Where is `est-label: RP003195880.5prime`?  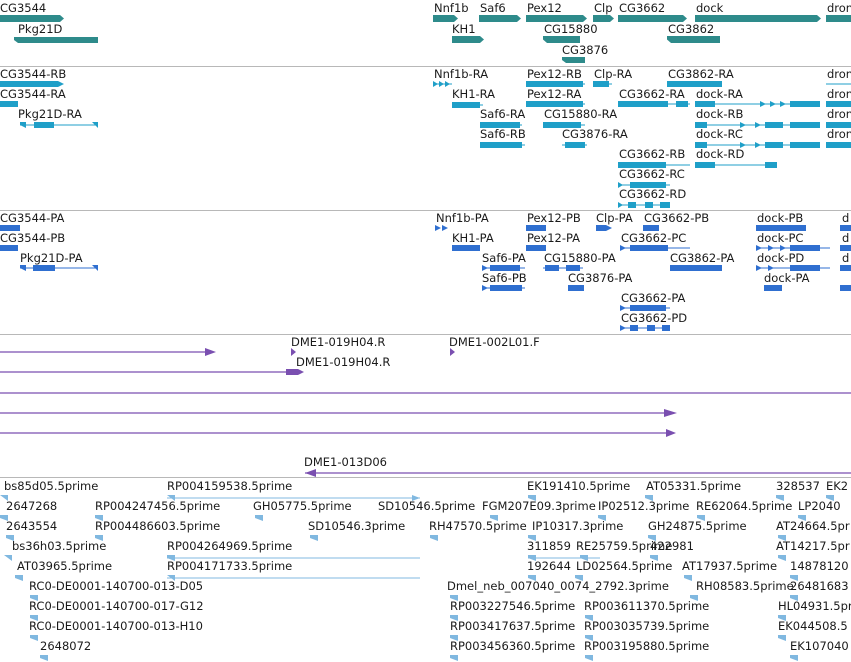
est-label: RP003195880.5prime is located at coordinates (647, 646).